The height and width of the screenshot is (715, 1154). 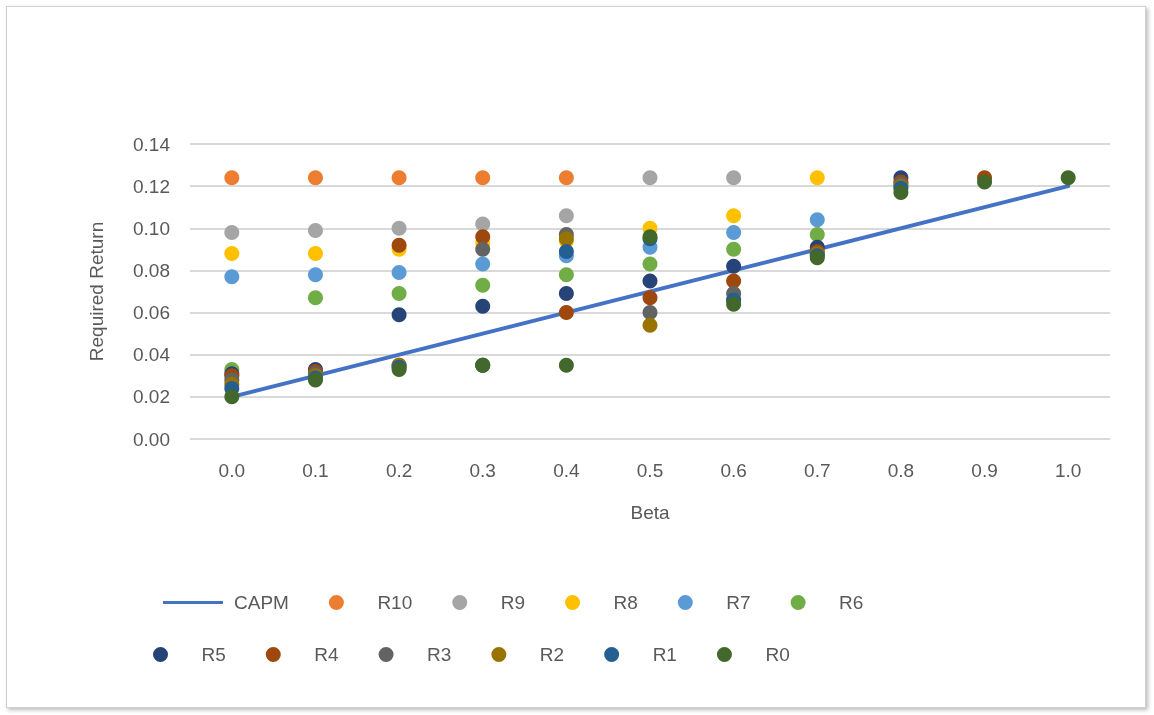 What do you see at coordinates (650, 470) in the screenshot?
I see `x-tick-label: 0.5` at bounding box center [650, 470].